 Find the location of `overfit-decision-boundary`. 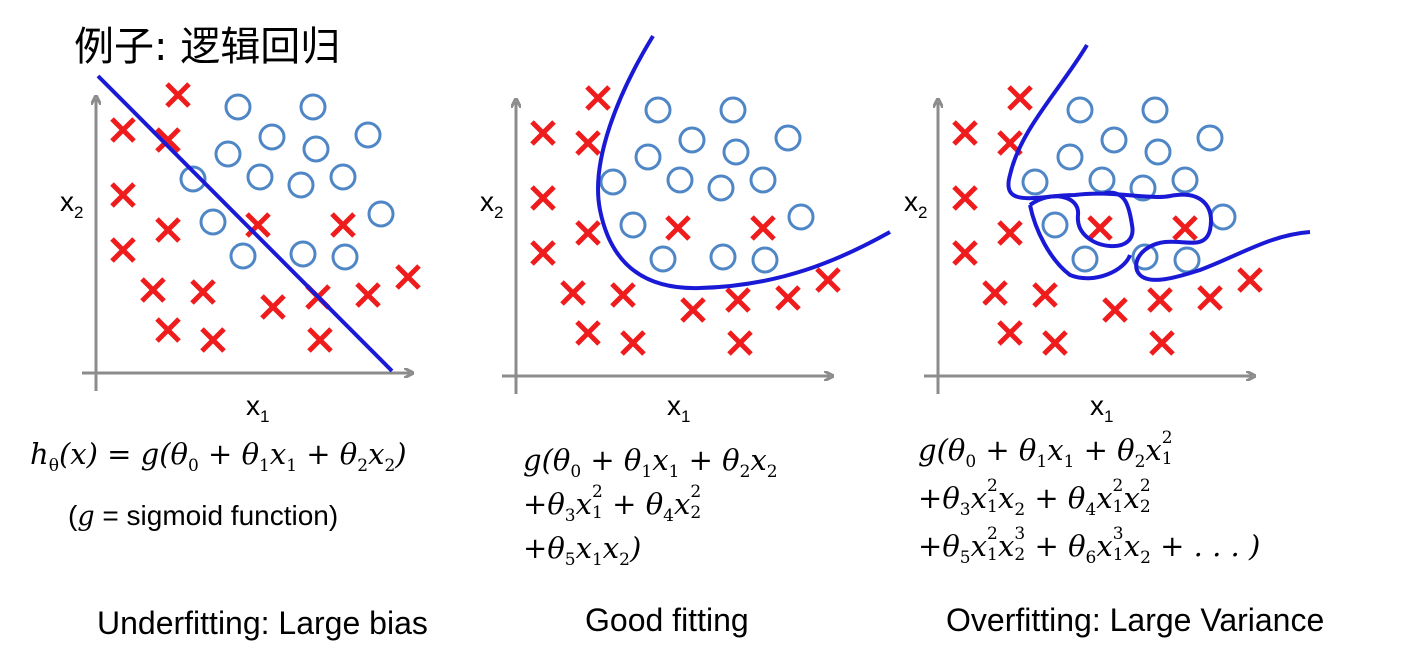

overfit-decision-boundary is located at coordinates (1158, 162).